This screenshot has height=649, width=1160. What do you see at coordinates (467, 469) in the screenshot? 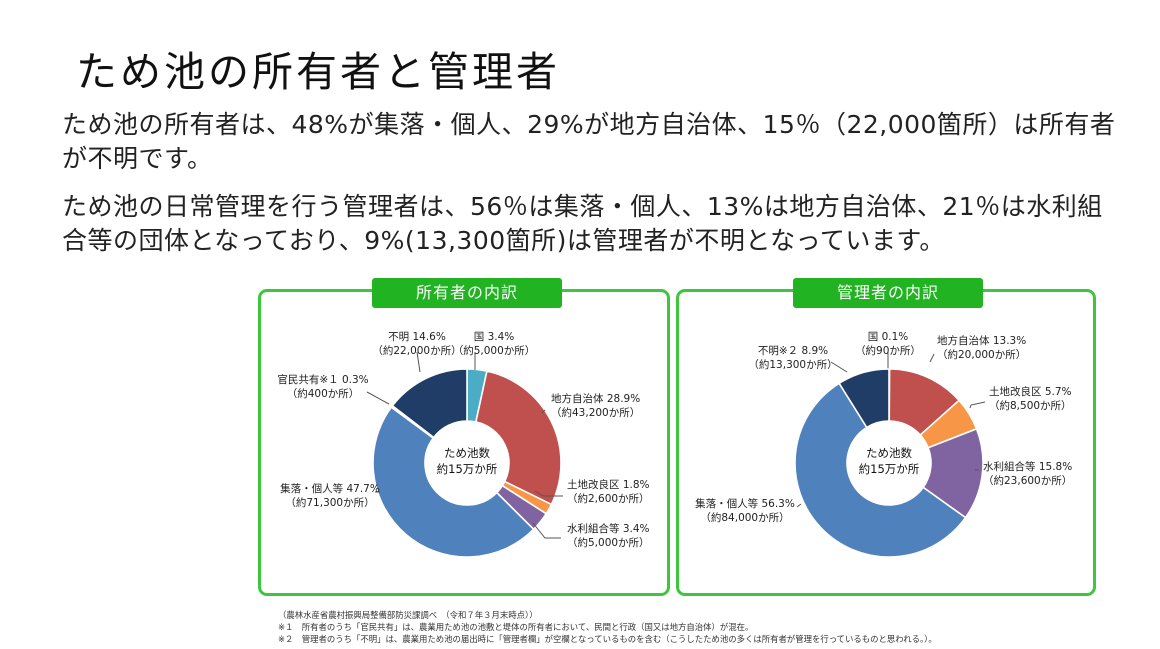
I see `owner-center-label: 約15万か所` at bounding box center [467, 469].